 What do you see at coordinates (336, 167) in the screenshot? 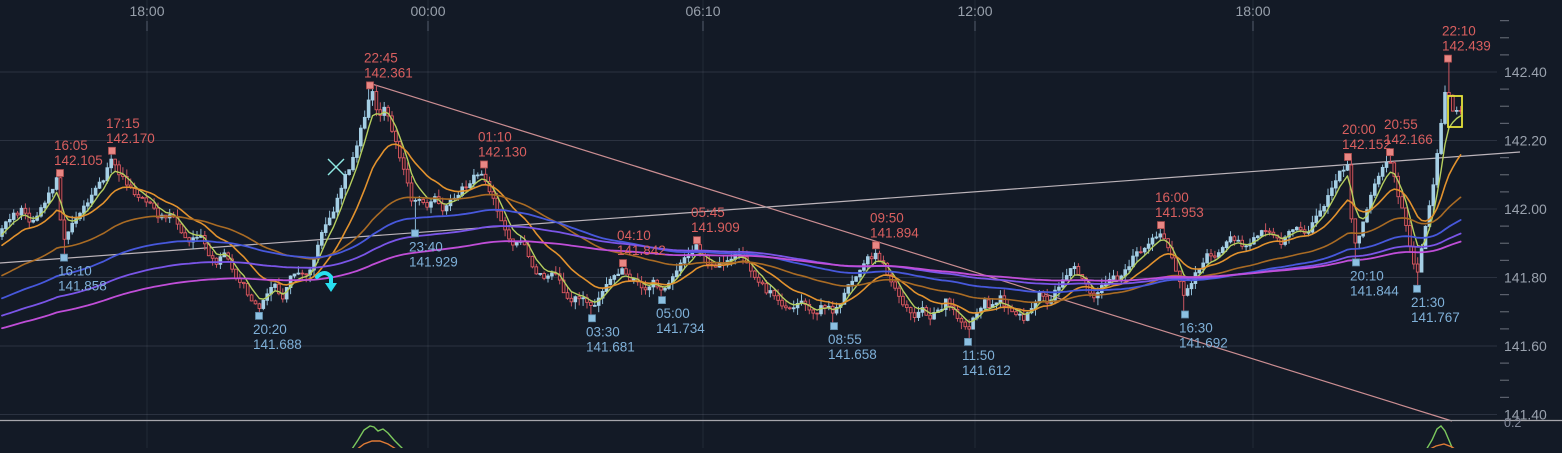
I see `x-mark-annotation` at bounding box center [336, 167].